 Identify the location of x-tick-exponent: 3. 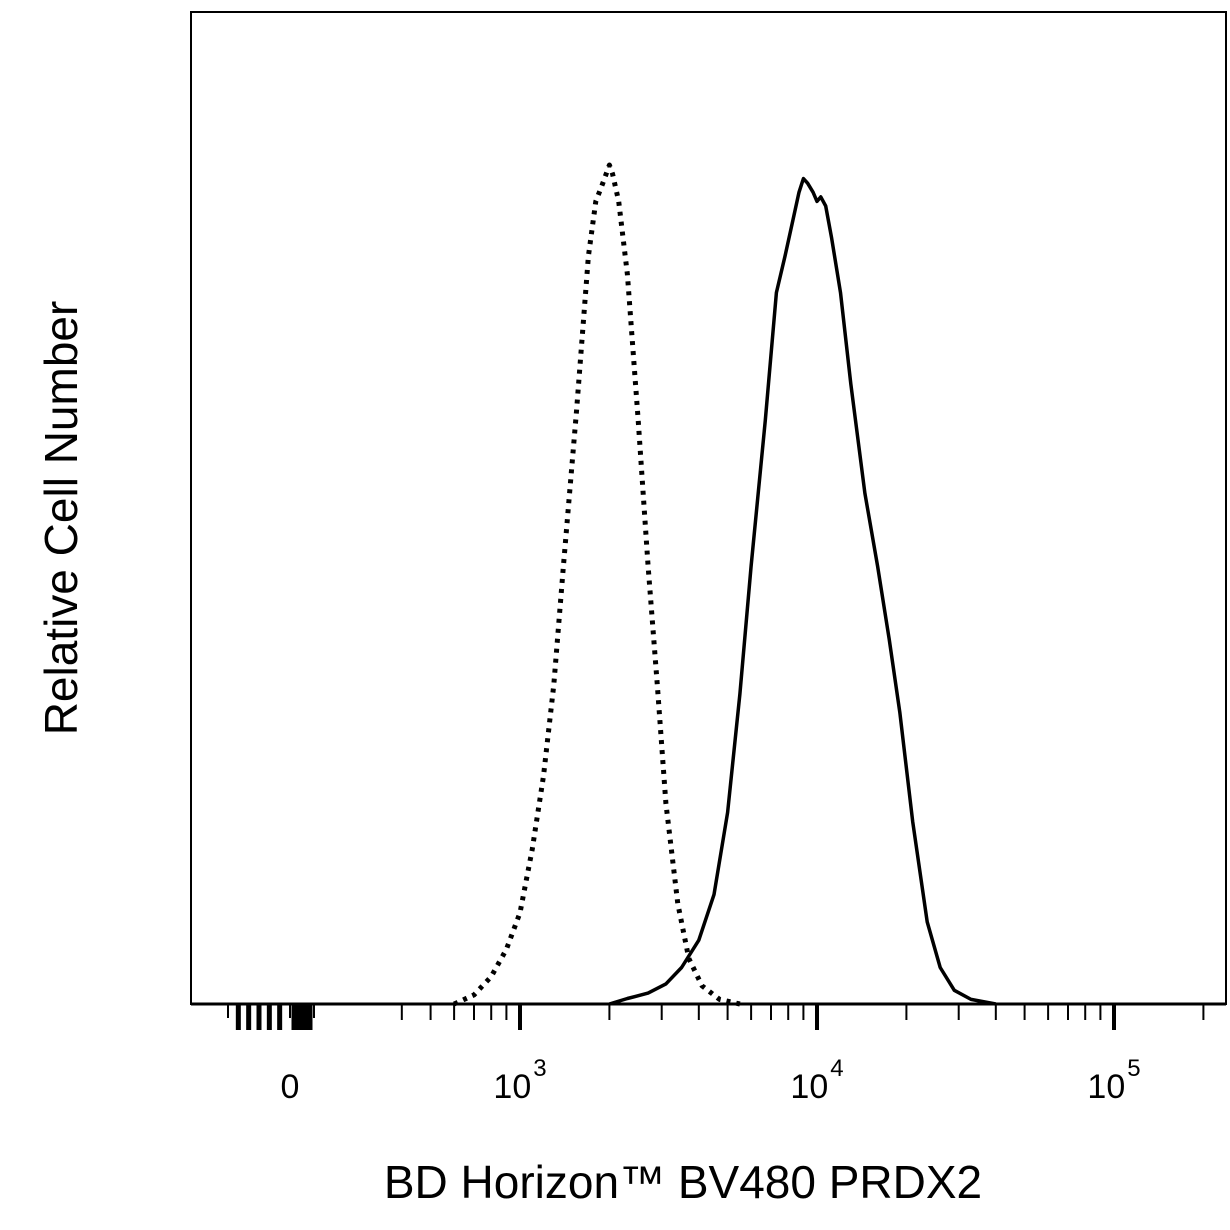
(539, 1068).